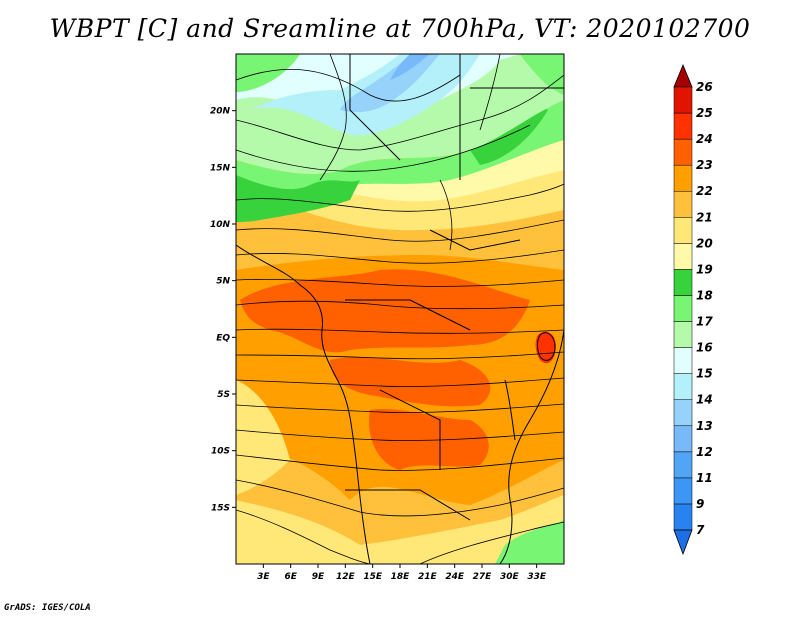 The height and width of the screenshot is (618, 800). I want to click on colorbar-label: 11, so click(704, 478).